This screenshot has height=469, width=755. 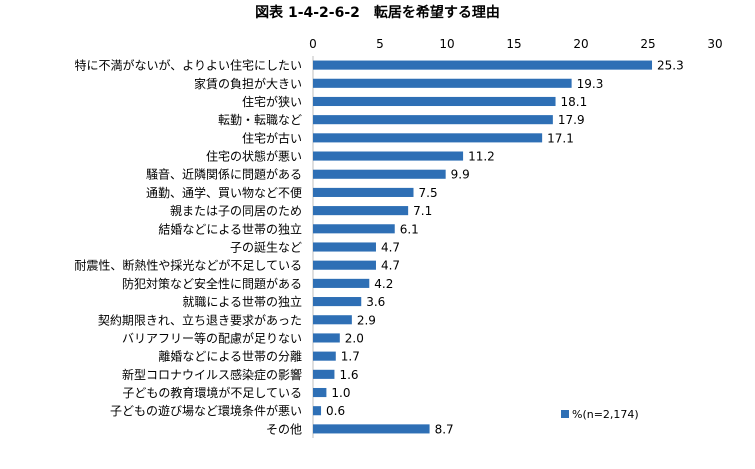 What do you see at coordinates (513, 44) in the screenshot?
I see `x-tick-label: 15` at bounding box center [513, 44].